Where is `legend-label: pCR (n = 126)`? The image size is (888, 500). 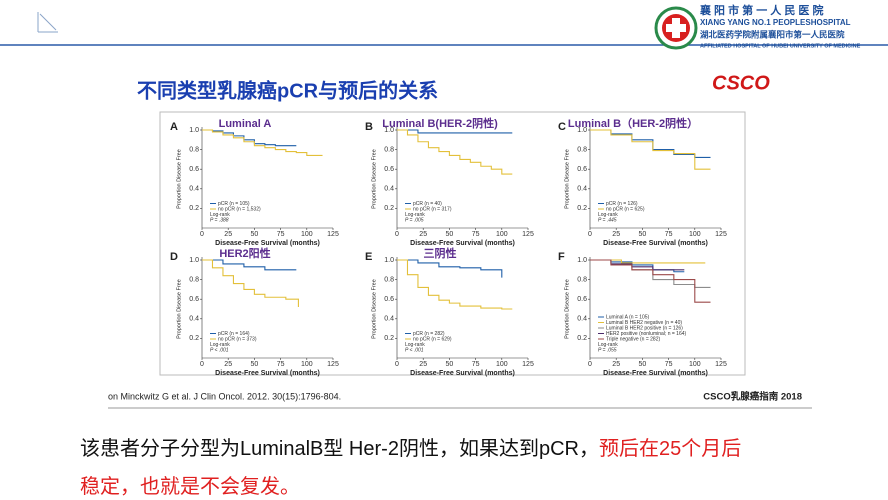
legend-label: pCR (n = 126) is located at coordinates (622, 204).